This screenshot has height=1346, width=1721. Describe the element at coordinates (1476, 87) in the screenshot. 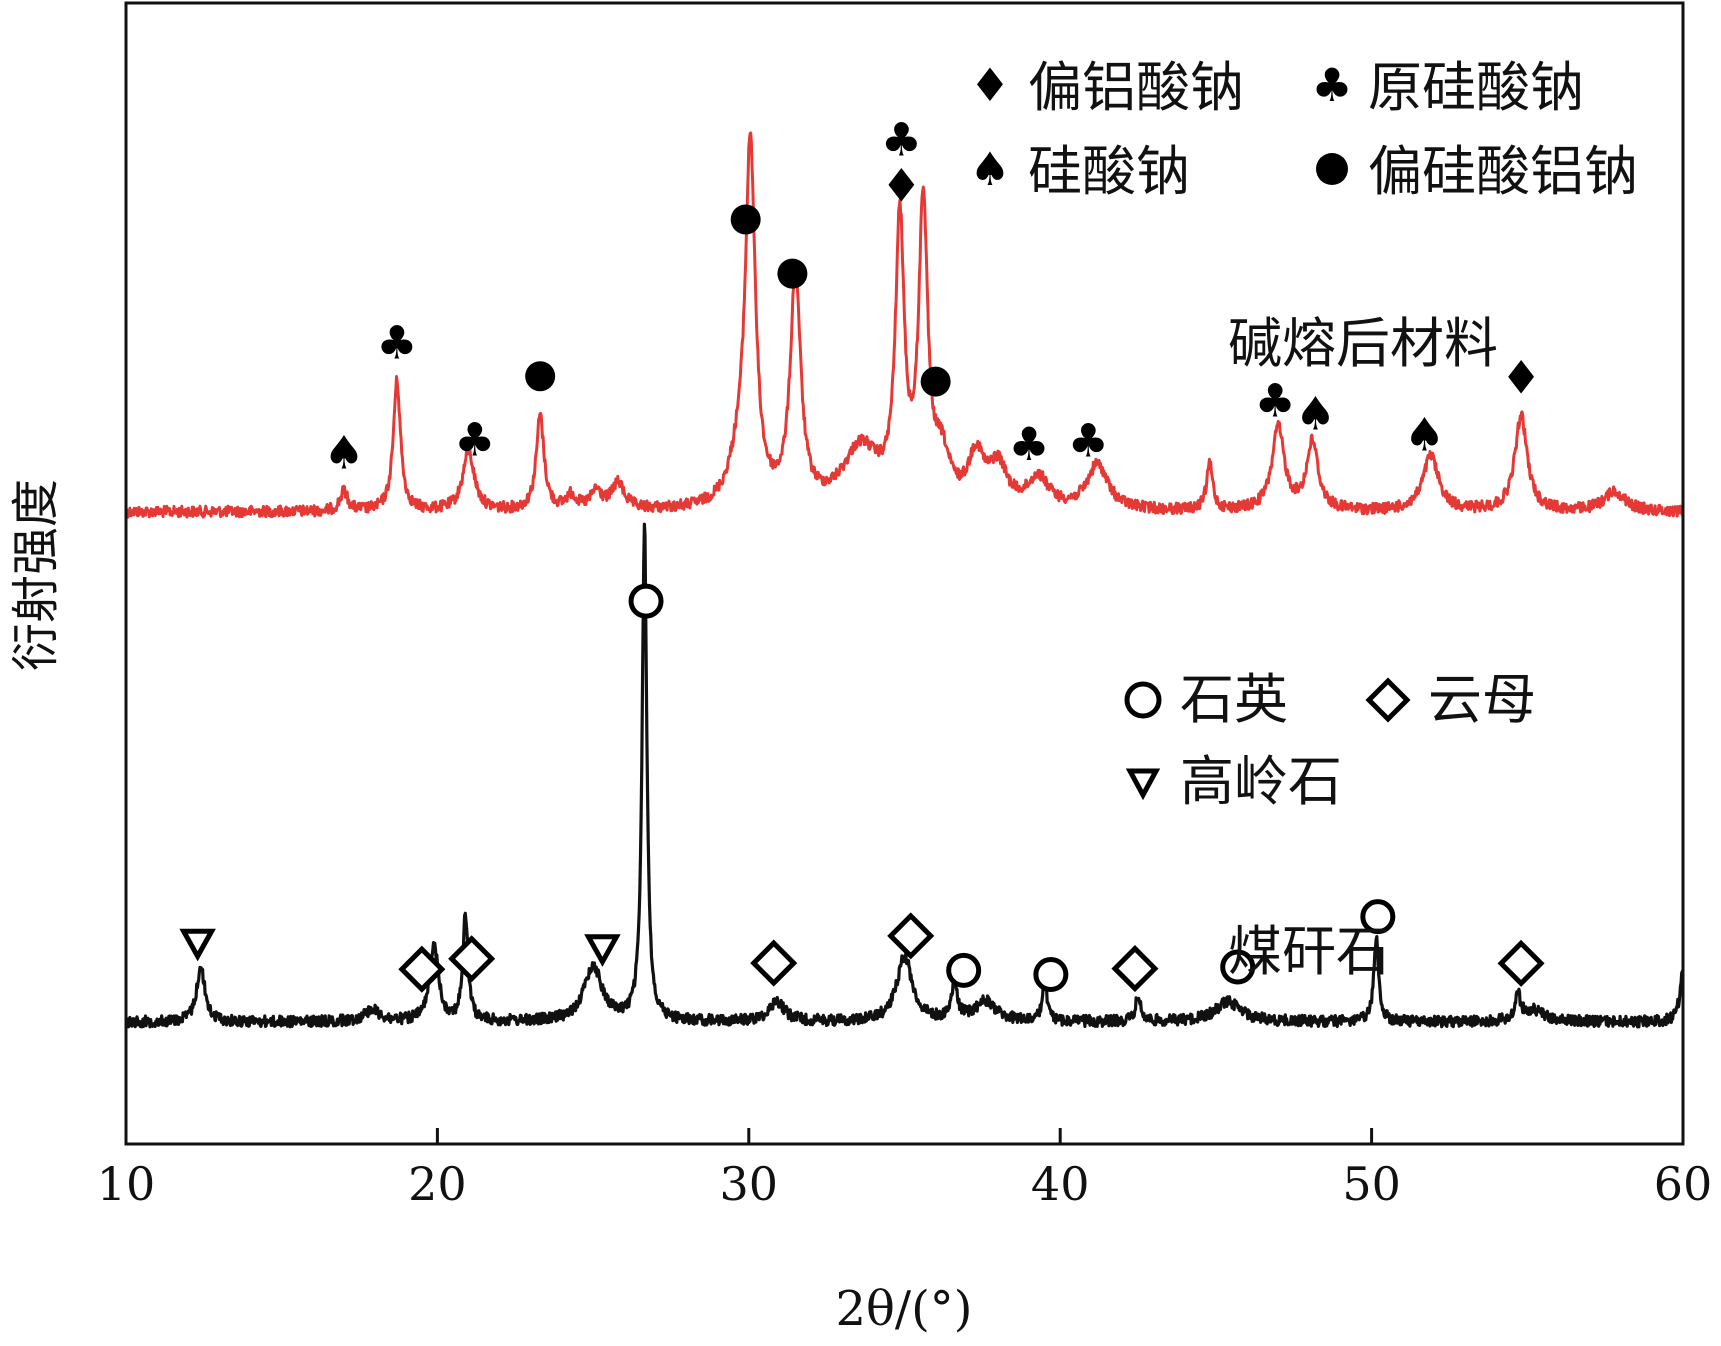

I see `legend-label: 原硅酸钠` at that location.